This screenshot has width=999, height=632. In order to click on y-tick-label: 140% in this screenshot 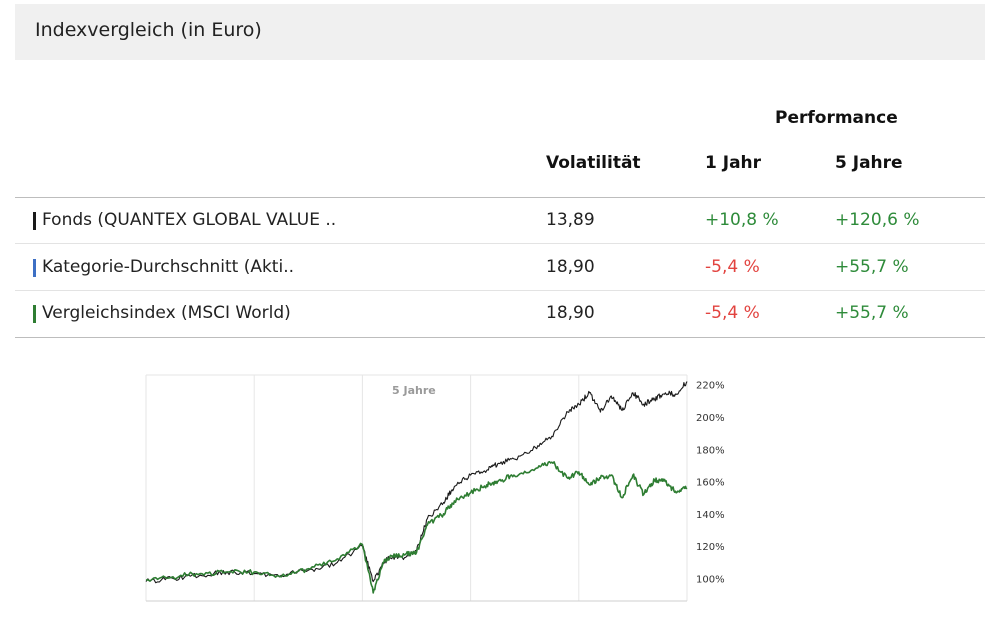, I will do `click(710, 515)`.